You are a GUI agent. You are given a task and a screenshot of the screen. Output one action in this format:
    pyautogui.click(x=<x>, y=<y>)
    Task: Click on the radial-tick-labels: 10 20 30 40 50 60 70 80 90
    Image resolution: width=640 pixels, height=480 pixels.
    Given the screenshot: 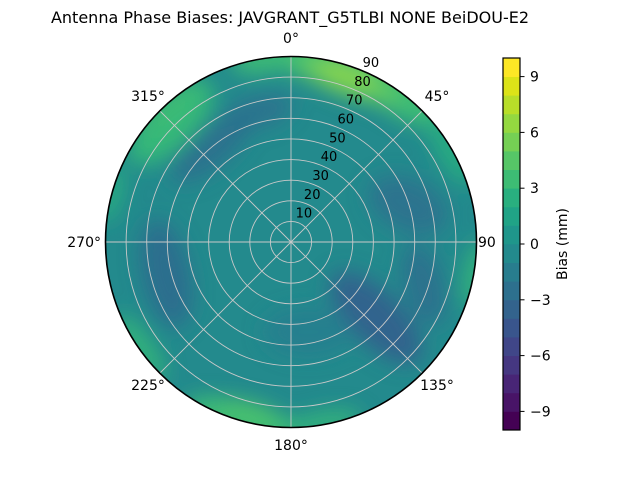 What is the action you would take?
    pyautogui.click(x=338, y=139)
    